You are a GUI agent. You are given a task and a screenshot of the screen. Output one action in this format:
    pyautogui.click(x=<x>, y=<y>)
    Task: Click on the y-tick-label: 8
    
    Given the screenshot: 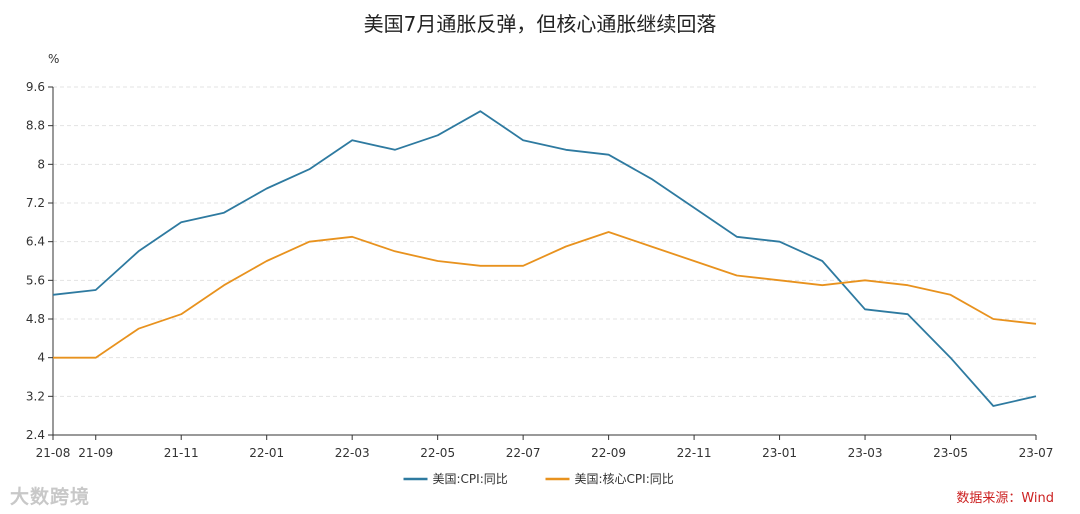 What is the action you would take?
    pyautogui.click(x=41, y=164)
    